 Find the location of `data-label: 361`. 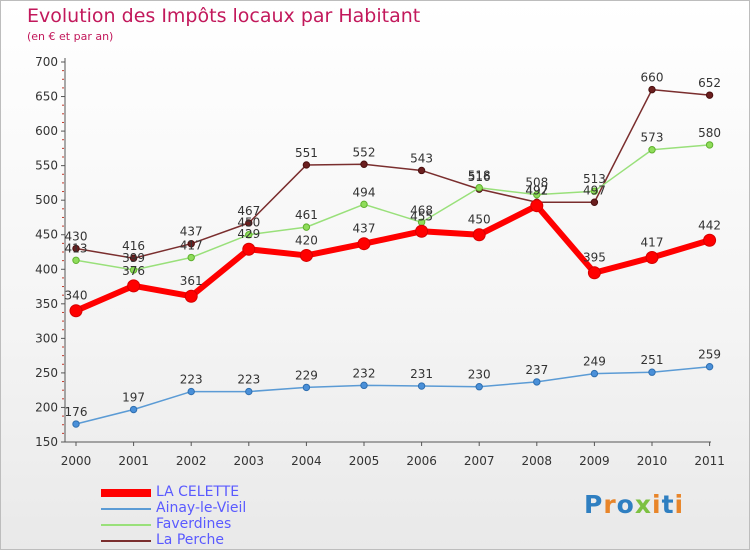

data-label: 361 is located at coordinates (191, 281).